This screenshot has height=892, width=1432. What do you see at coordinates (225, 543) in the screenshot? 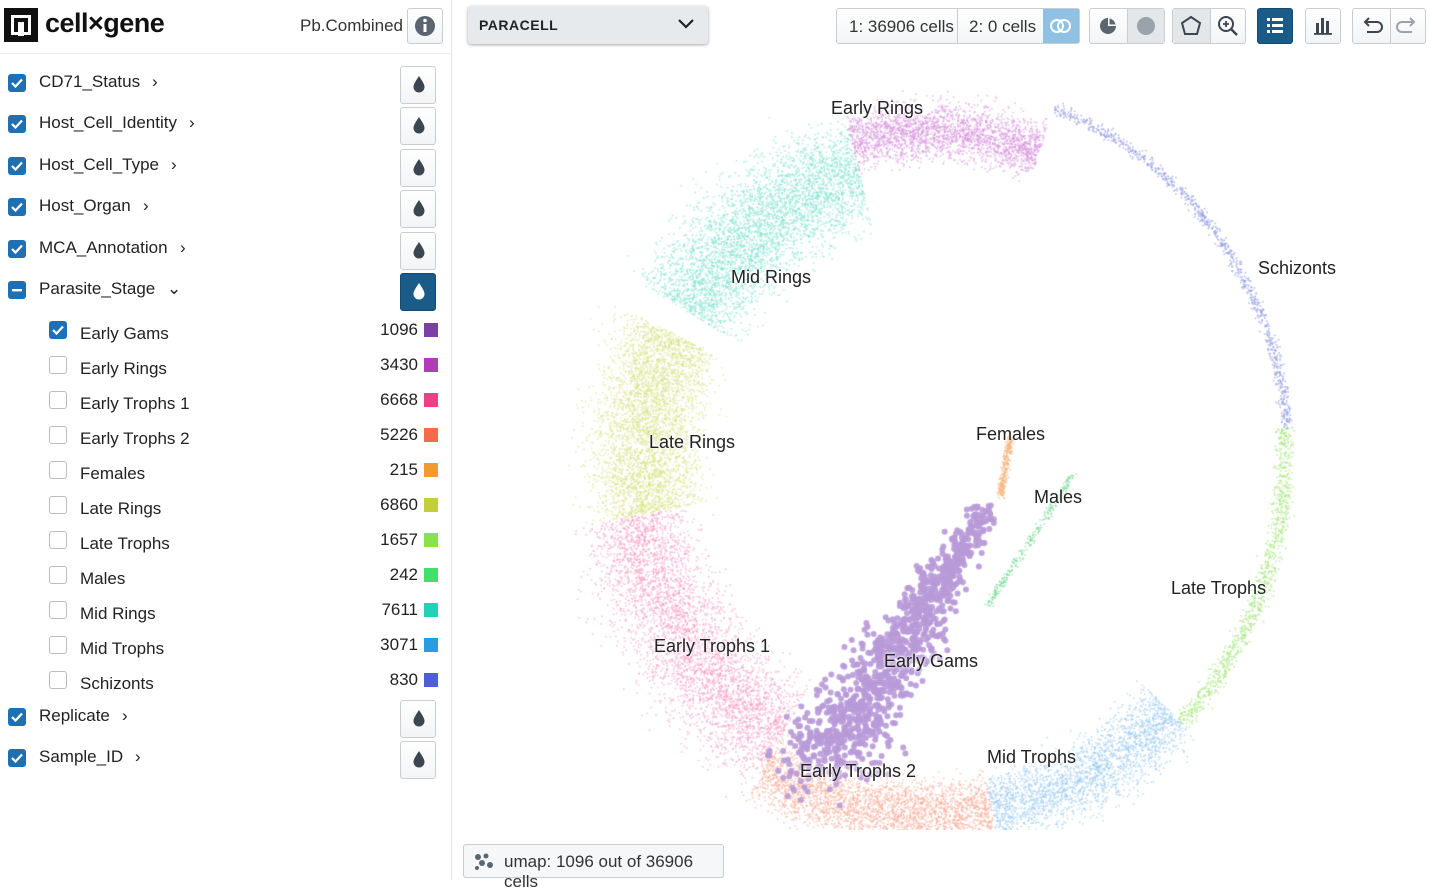
I see `stage-value-row: Late Trophs 1657` at bounding box center [225, 543].